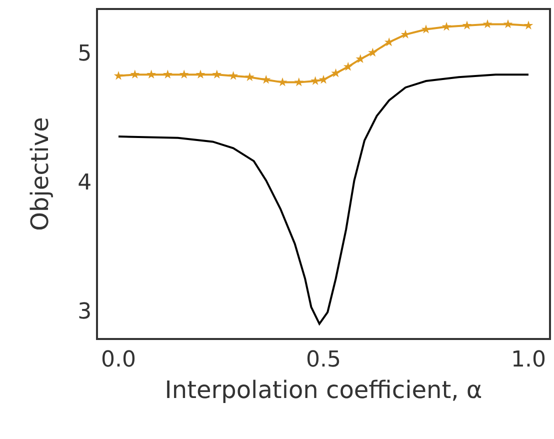 This screenshot has height=439, width=554. Describe the element at coordinates (85, 312) in the screenshot. I see `y-tick-label: 3` at that location.